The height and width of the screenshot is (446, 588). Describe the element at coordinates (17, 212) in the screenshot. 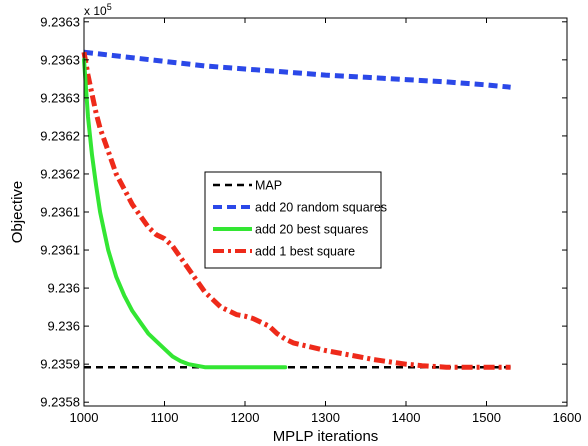

I see `y-axis-label: Objective` at that location.